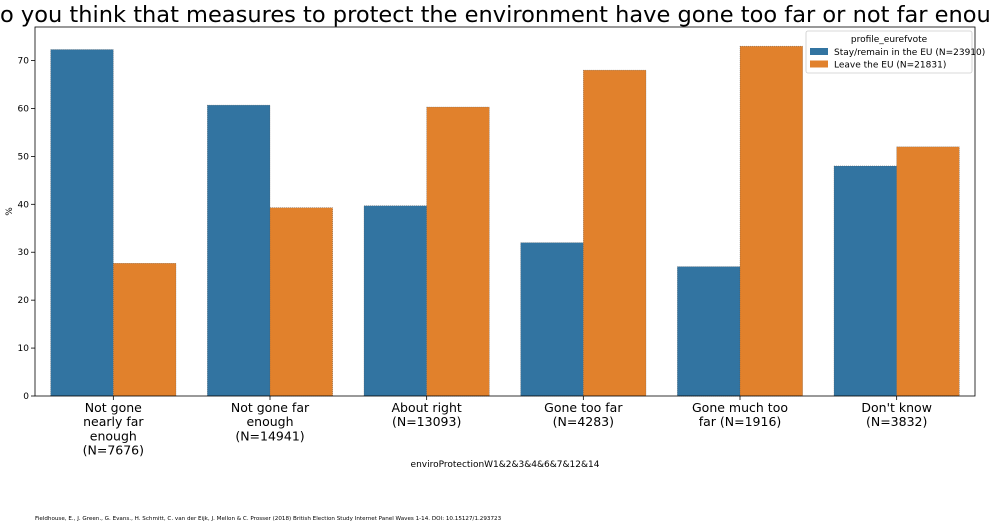 Image resolution: width=992 pixels, height=527 pixels. I want to click on legend-swatch-remain, so click(819, 51).